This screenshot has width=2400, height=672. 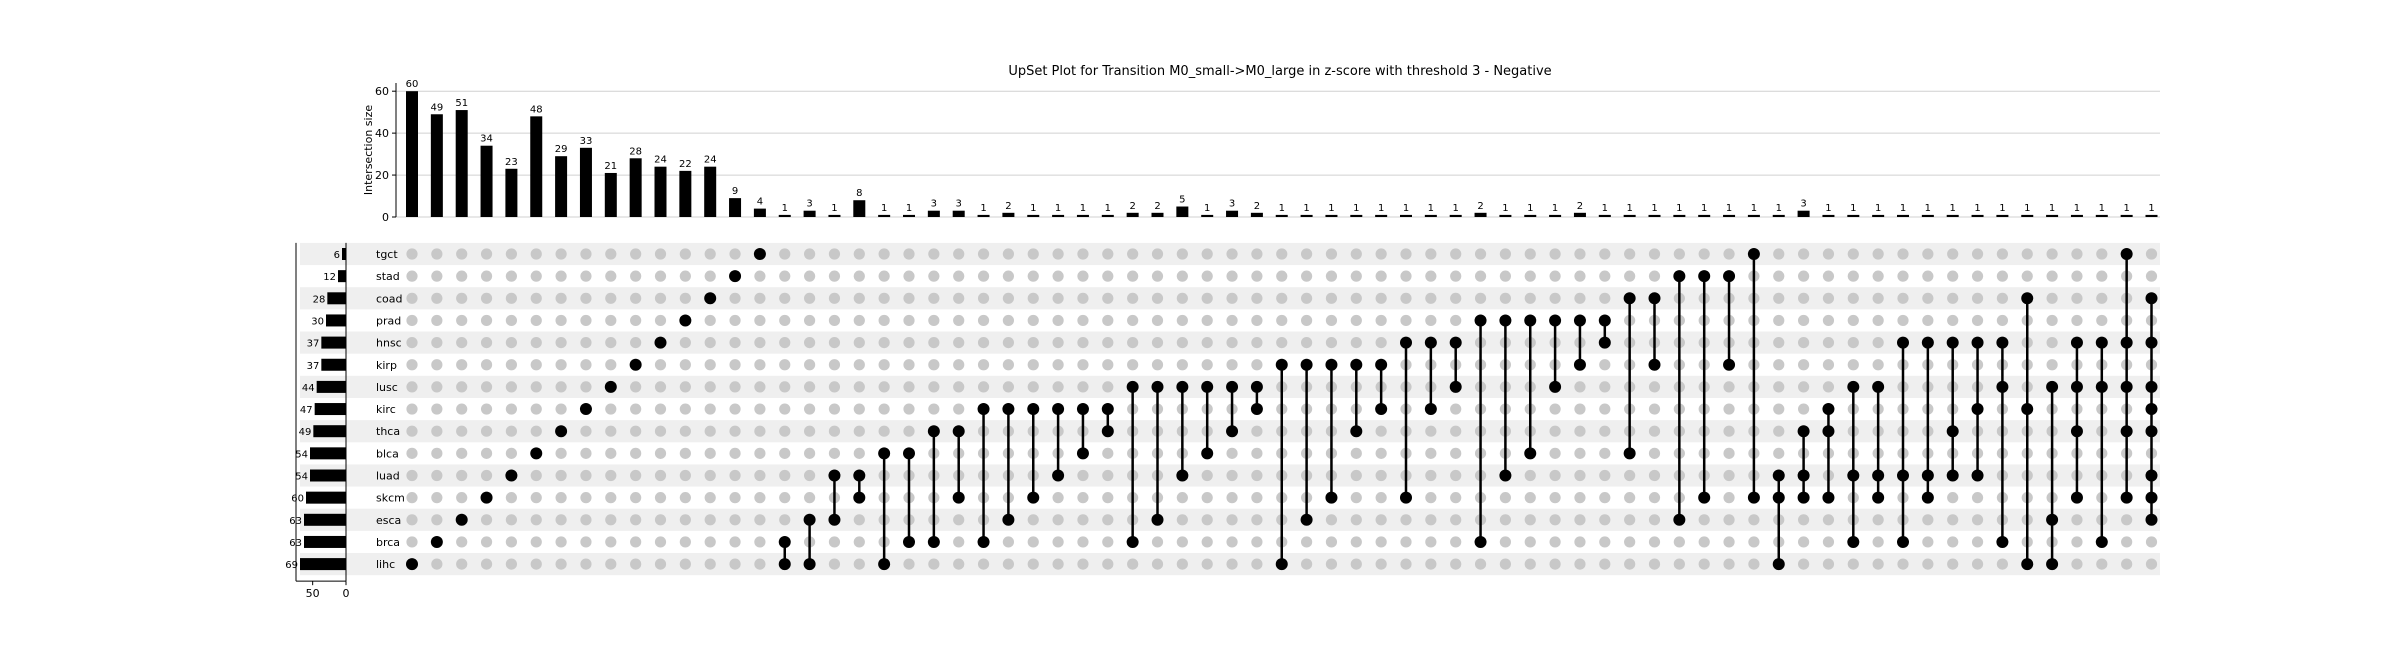 What do you see at coordinates (301, 477) in the screenshot?
I see `set-size-label: 54` at bounding box center [301, 477].